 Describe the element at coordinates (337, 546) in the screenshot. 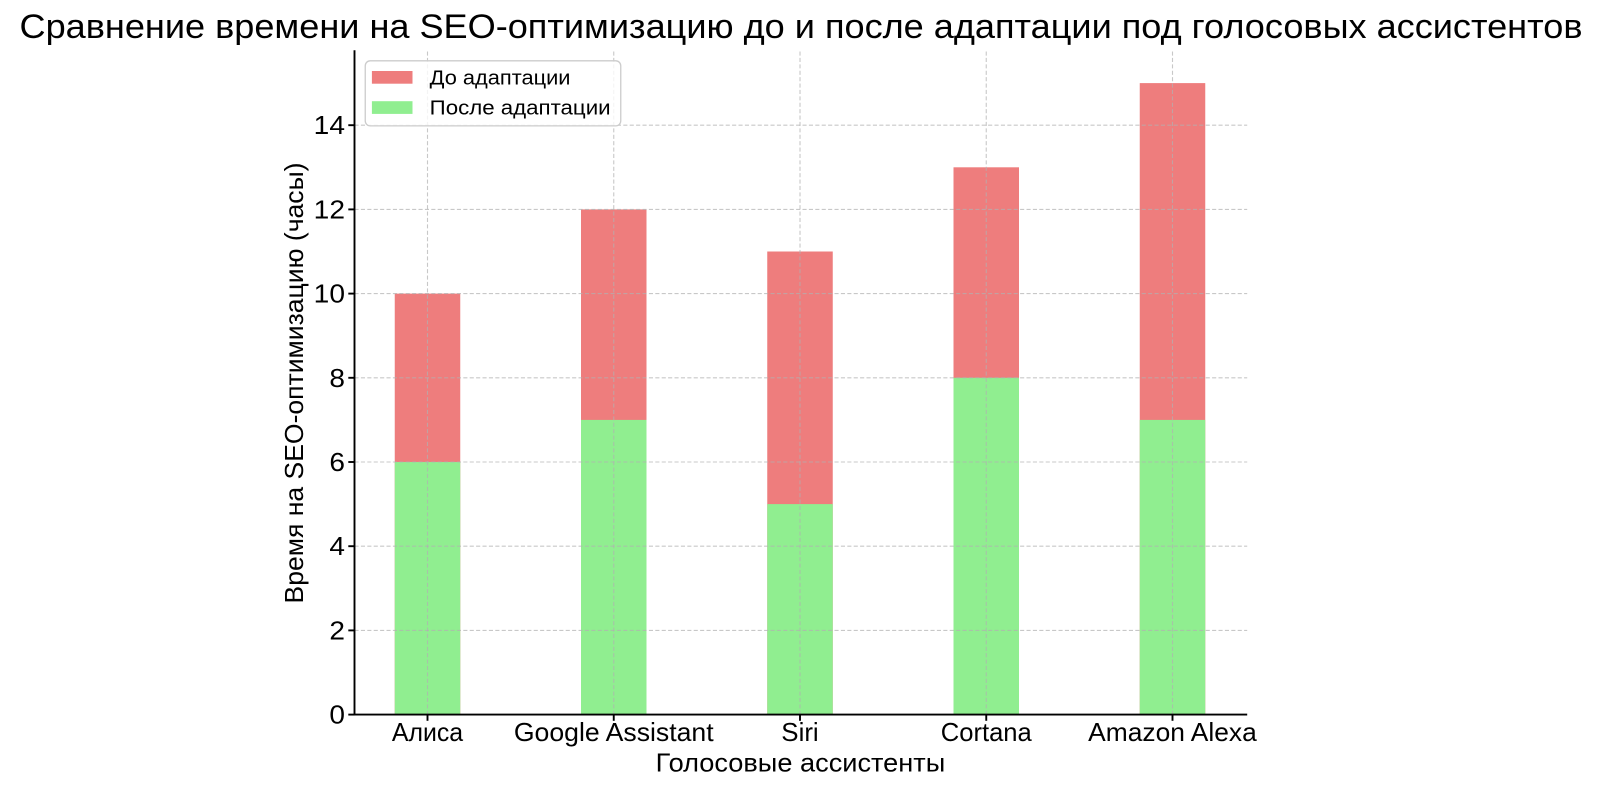

I see `svg-text: 4` at that location.